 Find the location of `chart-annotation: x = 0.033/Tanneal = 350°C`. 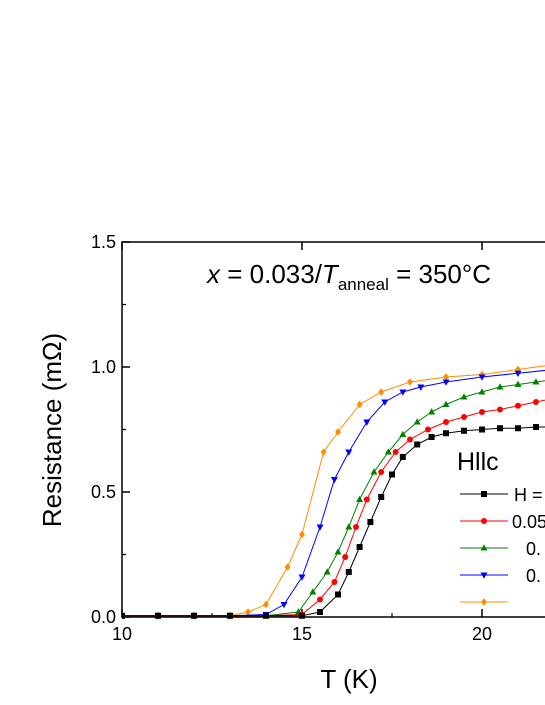

chart-annotation: x = 0.033/Tanneal = 350°C is located at coordinates (348, 276).